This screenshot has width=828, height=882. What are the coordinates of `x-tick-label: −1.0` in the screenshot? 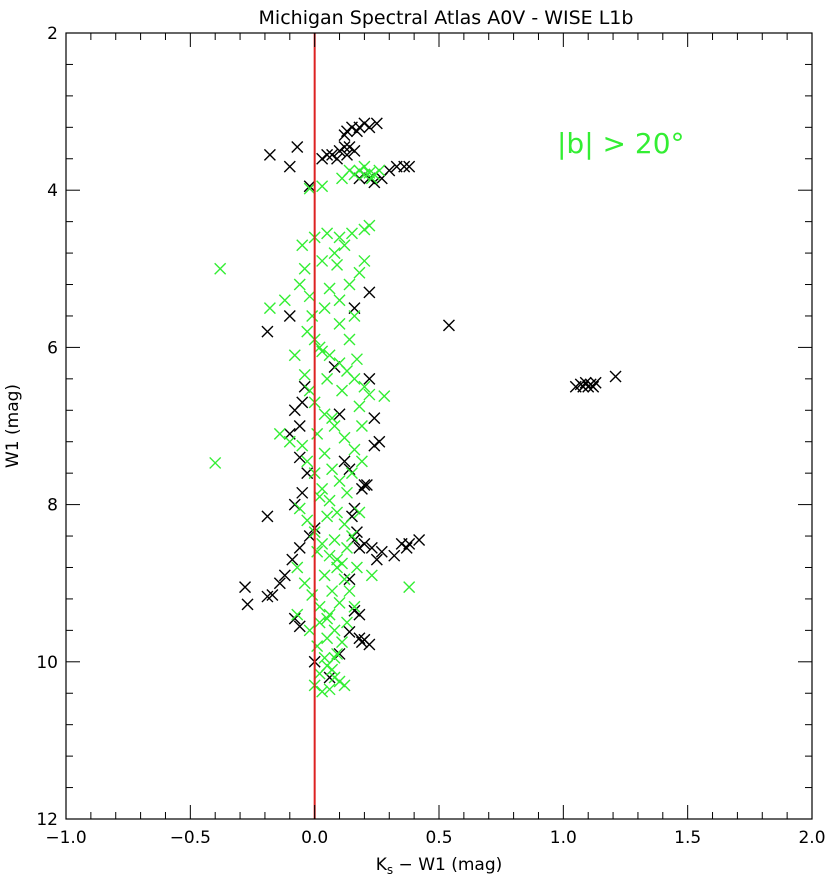 It's located at (65, 838).